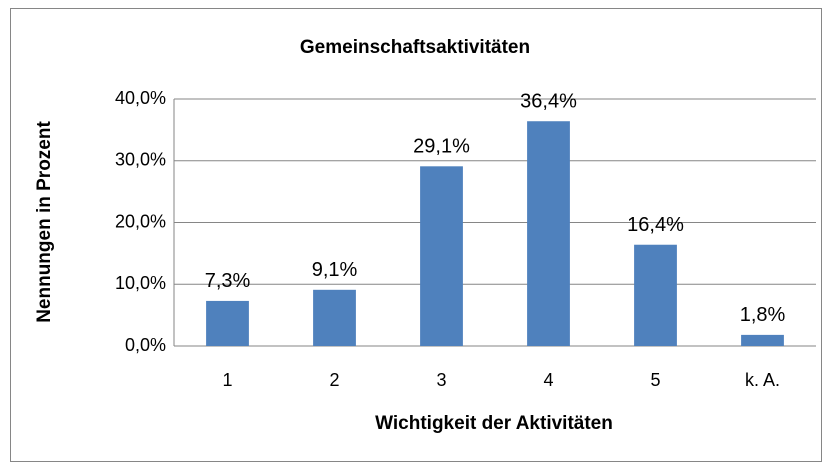 The height and width of the screenshot is (471, 830). What do you see at coordinates (145, 345) in the screenshot?
I see `y-tick-label: 0,0%` at bounding box center [145, 345].